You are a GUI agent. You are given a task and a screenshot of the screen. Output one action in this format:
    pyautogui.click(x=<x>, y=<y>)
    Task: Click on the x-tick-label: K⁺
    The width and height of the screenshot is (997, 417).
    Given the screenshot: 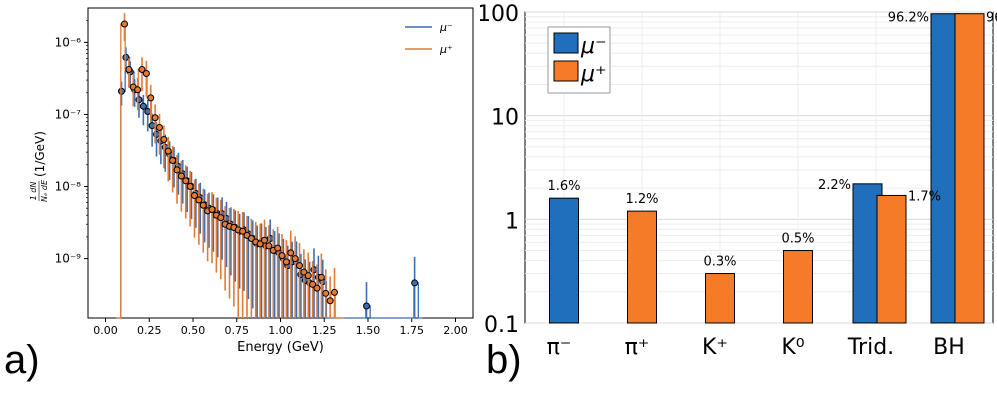 What is the action you would take?
    pyautogui.click(x=715, y=347)
    